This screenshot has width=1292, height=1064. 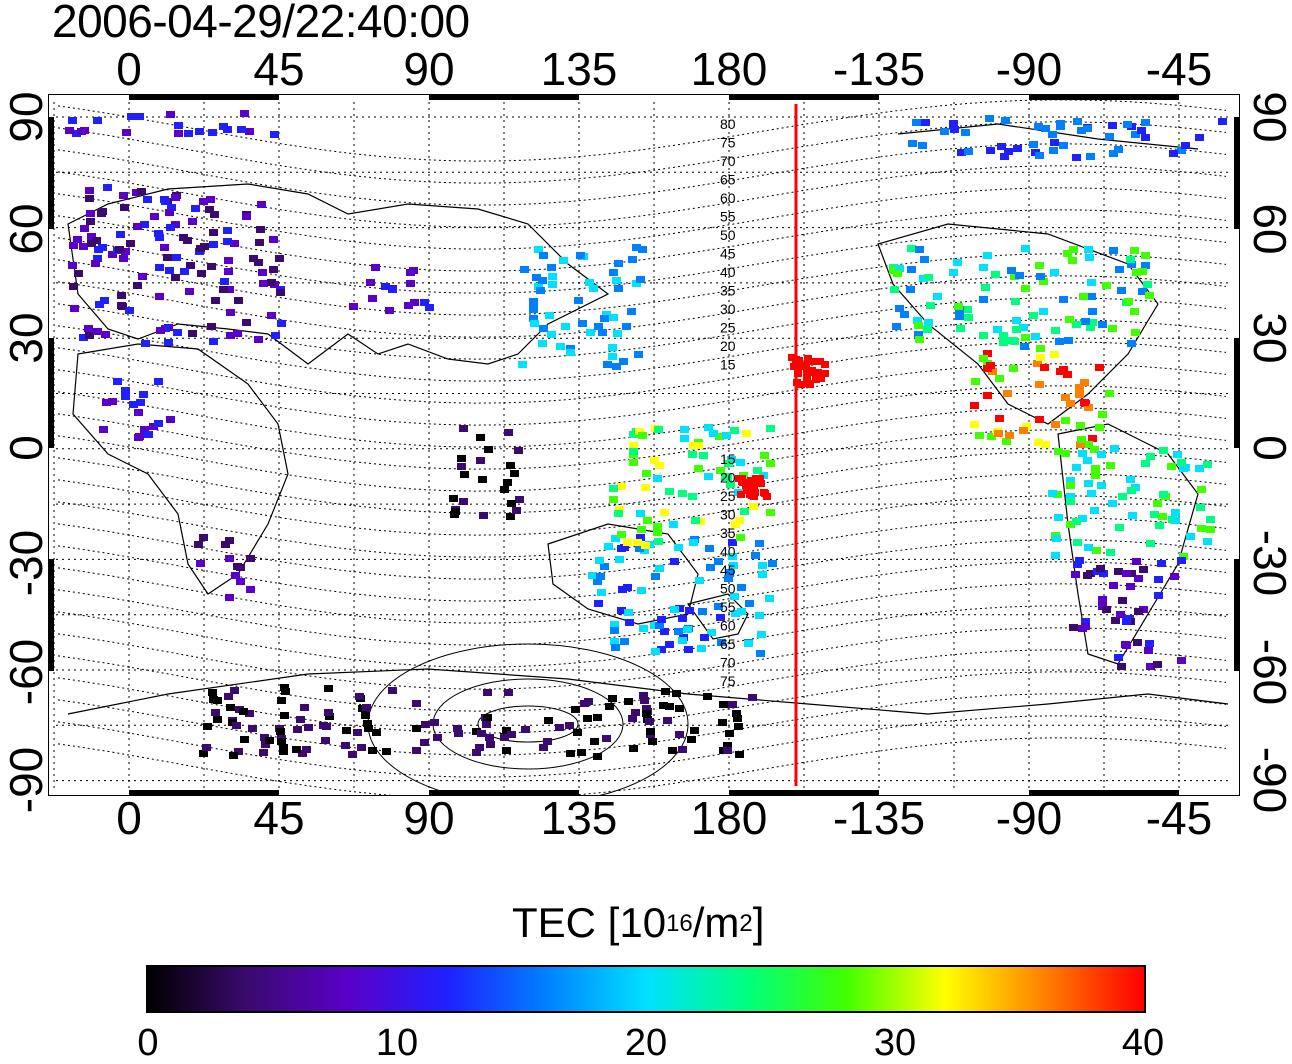 I want to click on colorbar-label-exponent2: 2, so click(x=746, y=923).